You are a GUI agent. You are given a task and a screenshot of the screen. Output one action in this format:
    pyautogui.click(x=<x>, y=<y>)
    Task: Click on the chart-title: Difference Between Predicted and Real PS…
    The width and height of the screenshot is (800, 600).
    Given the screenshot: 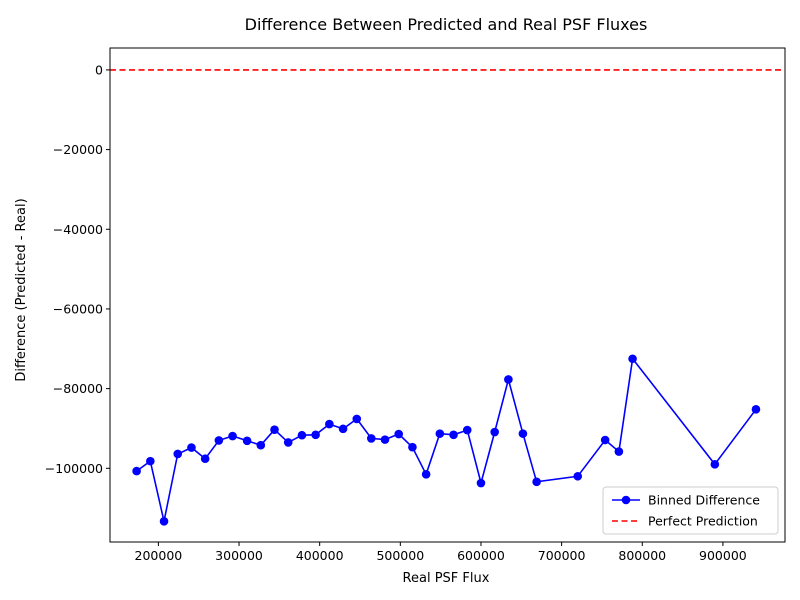 What is the action you would take?
    pyautogui.click(x=446, y=24)
    